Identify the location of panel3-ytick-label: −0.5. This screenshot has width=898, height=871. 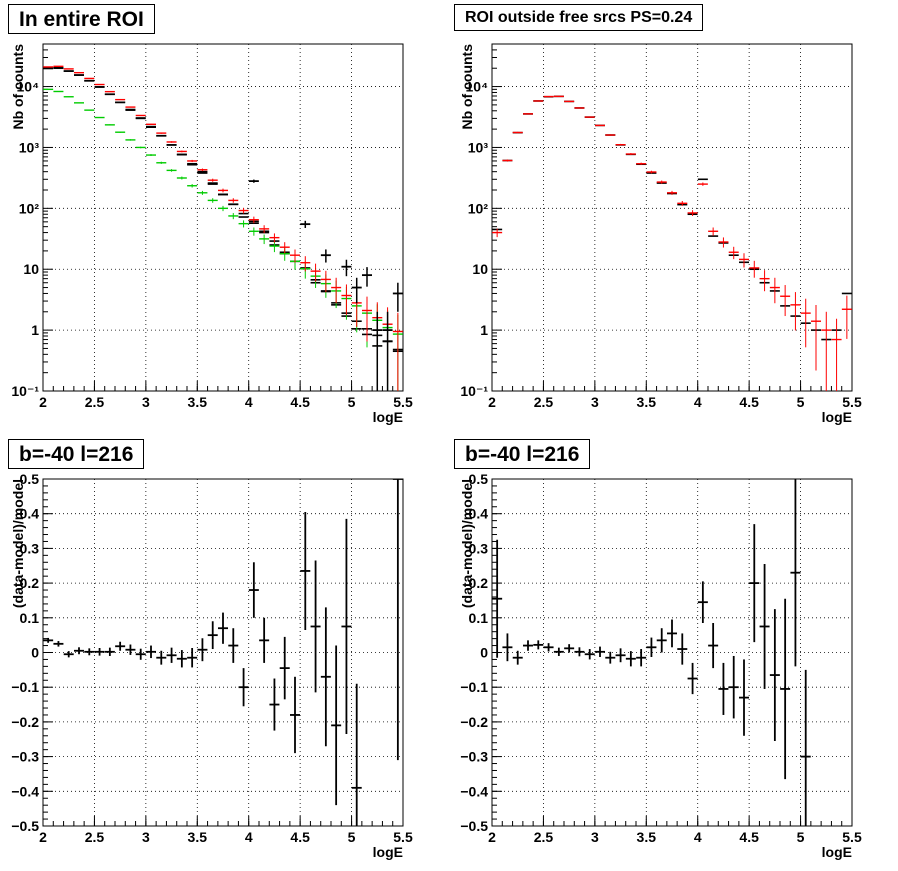
(25, 826).